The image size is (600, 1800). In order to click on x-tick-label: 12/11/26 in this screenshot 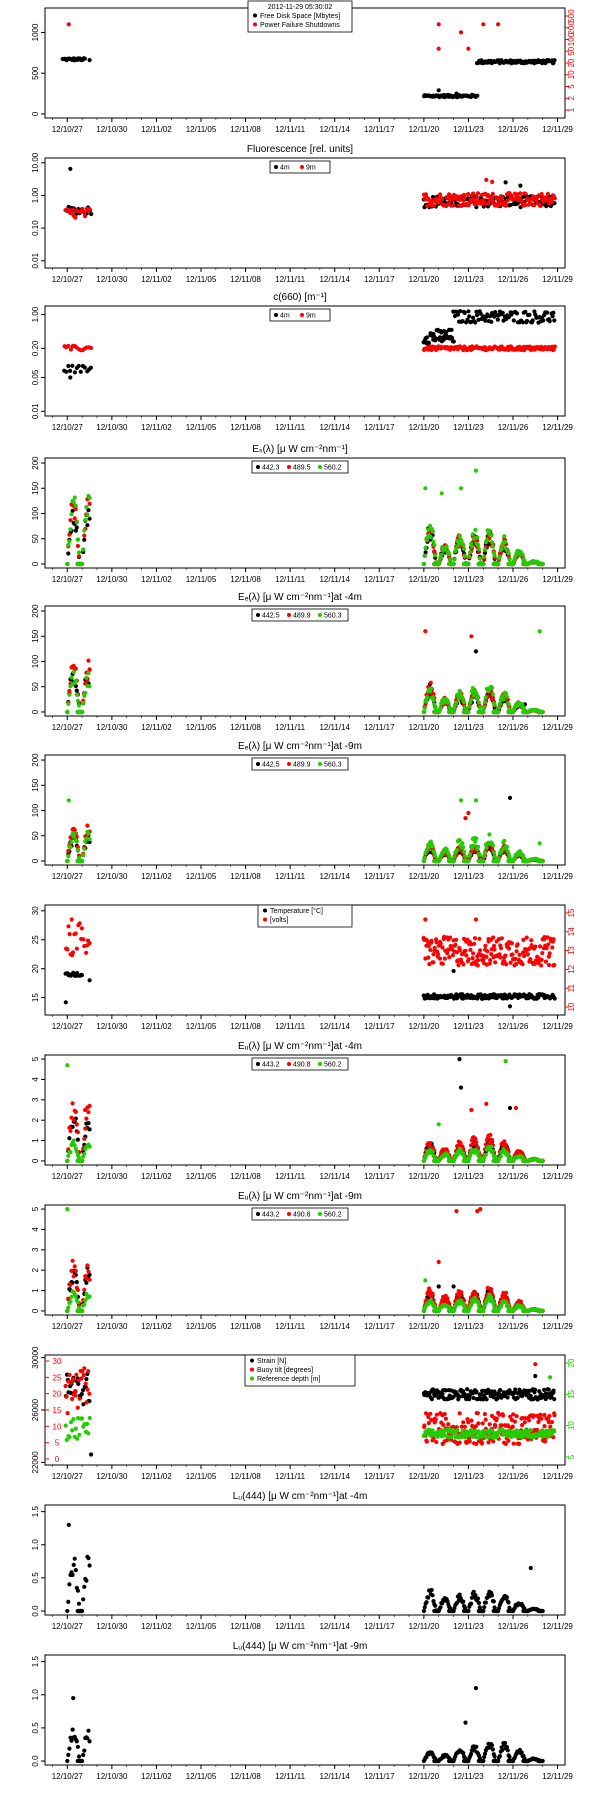, I will do `click(513, 1176)`.